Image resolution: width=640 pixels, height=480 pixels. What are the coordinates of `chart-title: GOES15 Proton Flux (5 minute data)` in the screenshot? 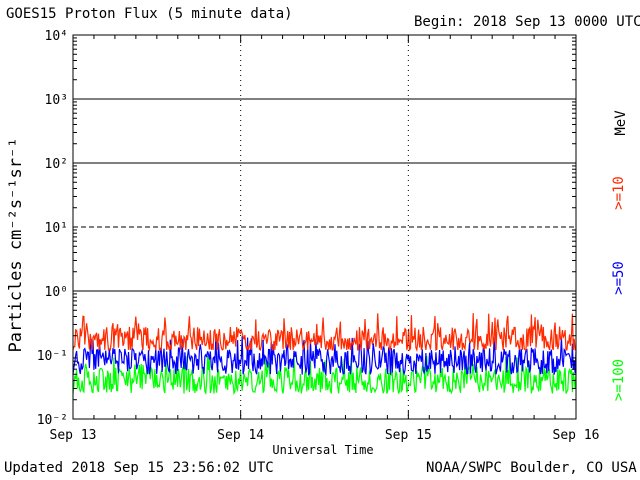 It's located at (149, 14).